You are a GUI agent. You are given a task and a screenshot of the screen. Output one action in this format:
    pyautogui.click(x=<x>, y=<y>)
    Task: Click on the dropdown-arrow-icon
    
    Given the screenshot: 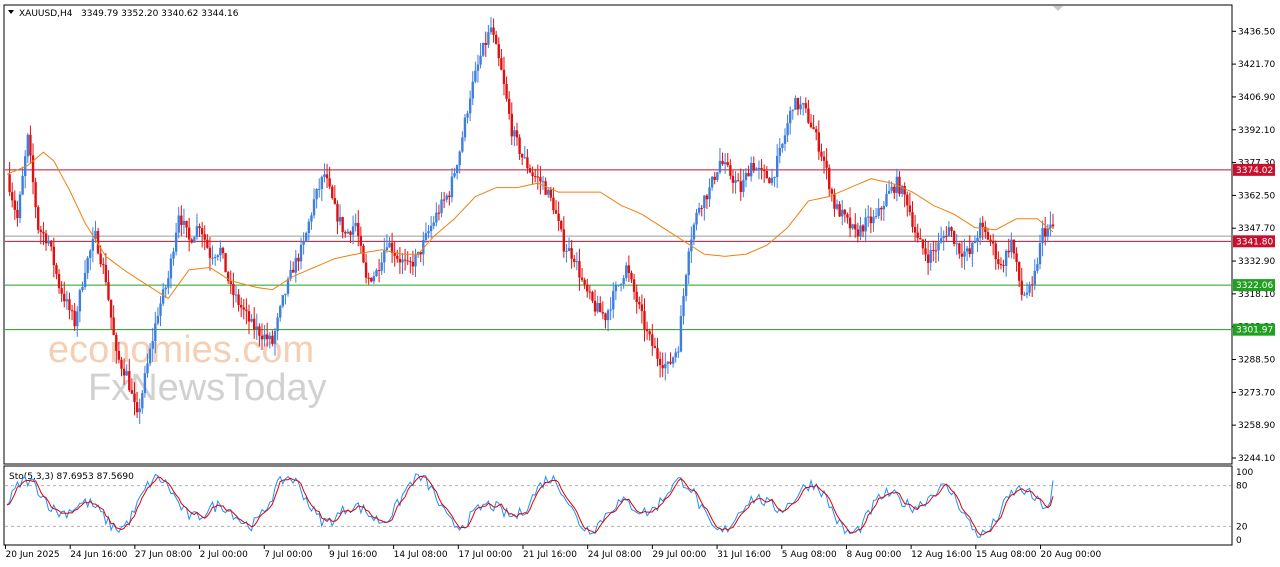 What is the action you would take?
    pyautogui.click(x=11, y=12)
    